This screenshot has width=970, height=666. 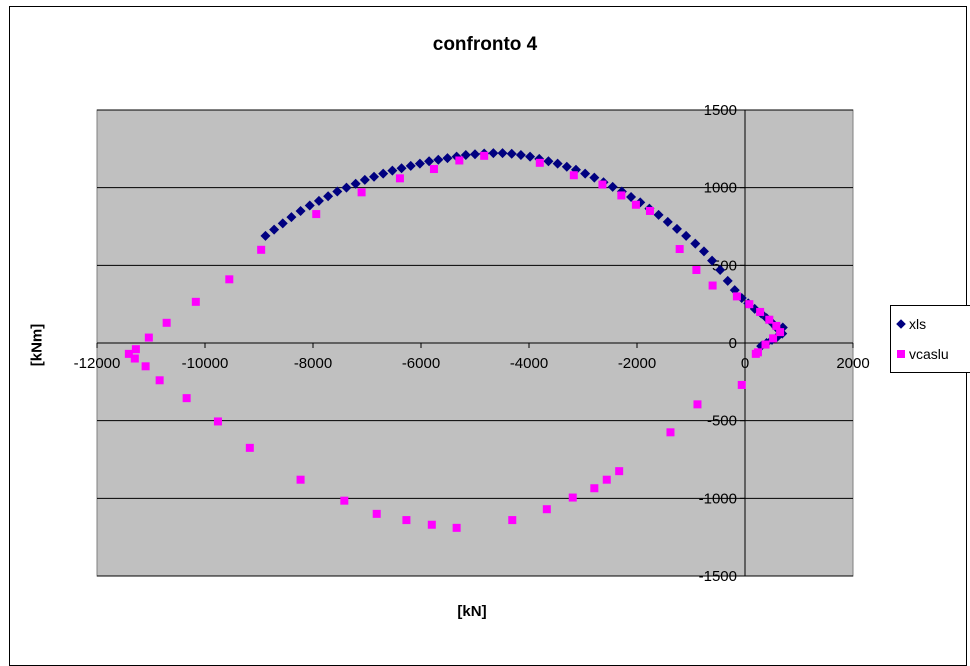 What do you see at coordinates (529, 363) in the screenshot?
I see `x-tick-label: -4000` at bounding box center [529, 363].